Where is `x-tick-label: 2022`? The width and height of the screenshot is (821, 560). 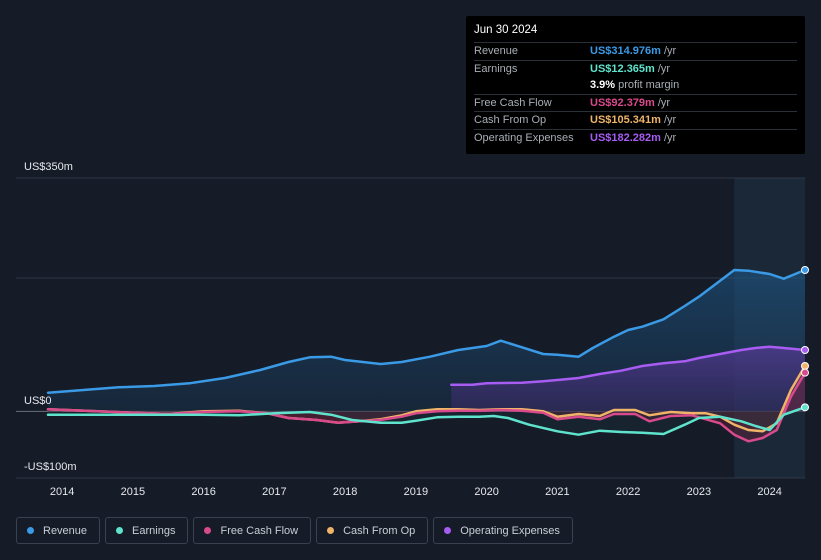
x-tick-label: 2022 is located at coordinates (628, 492).